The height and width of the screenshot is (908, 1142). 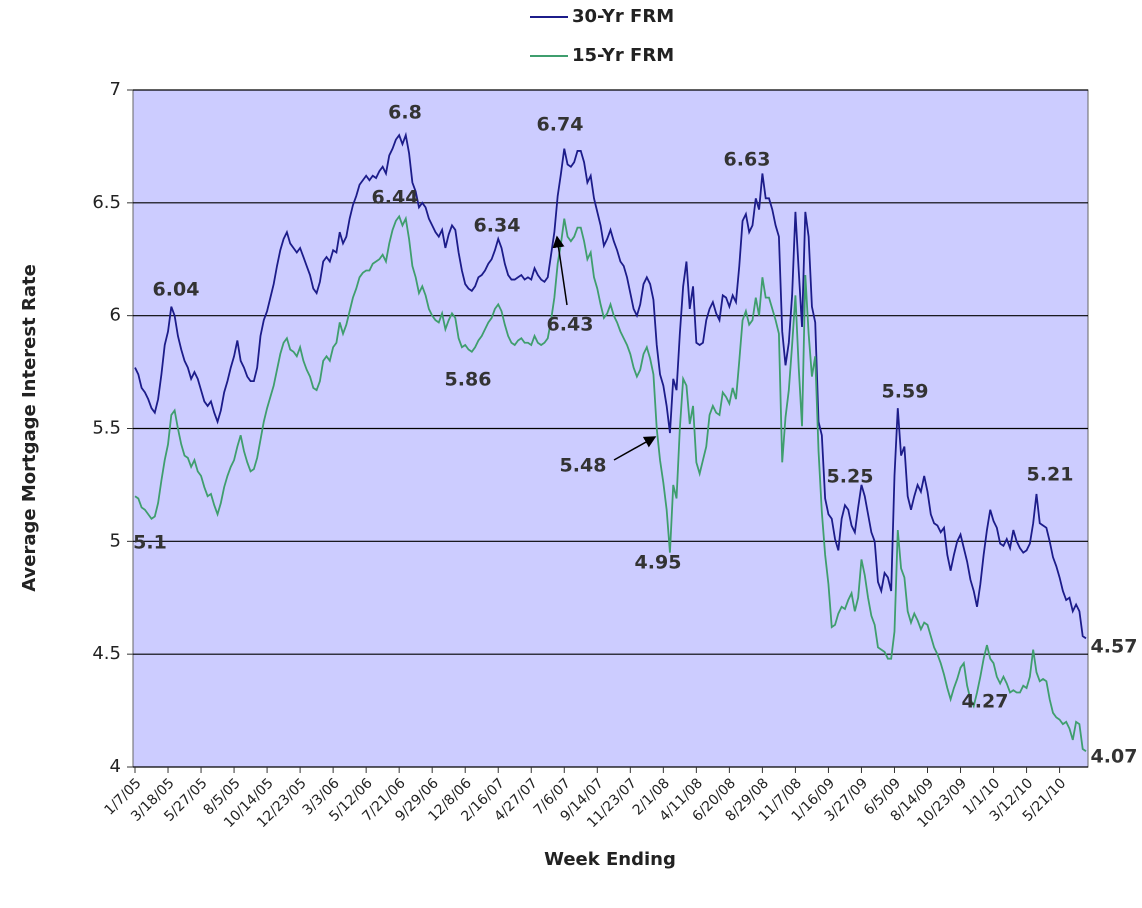 I want to click on y-tick-label: 5, so click(x=115, y=540).